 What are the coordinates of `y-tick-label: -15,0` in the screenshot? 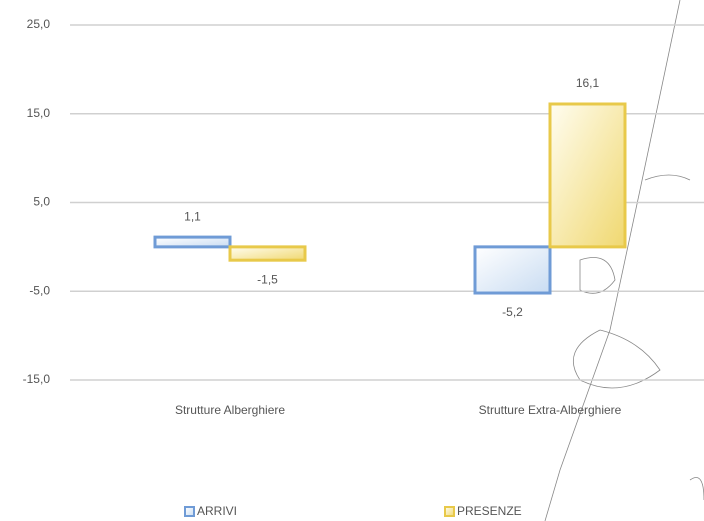 It's located at (37, 379).